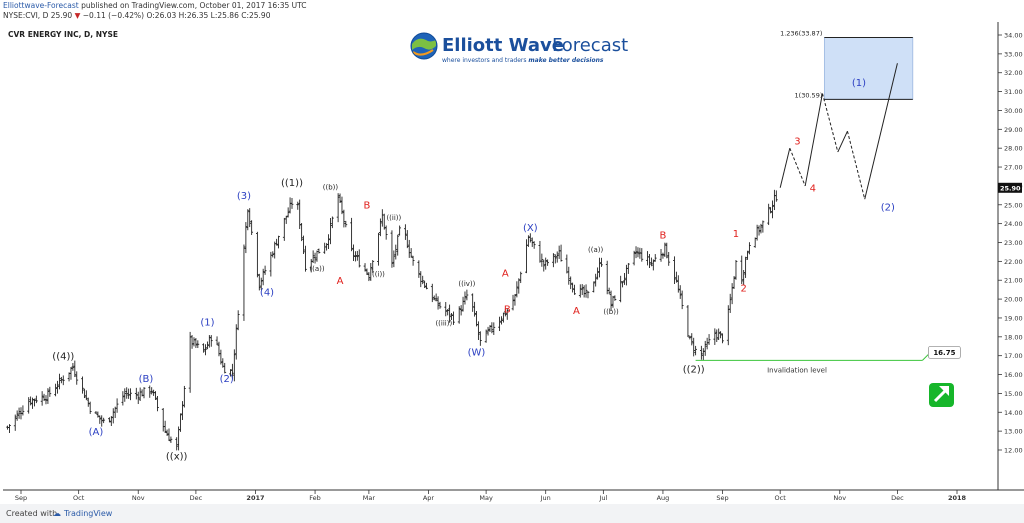 The height and width of the screenshot is (523, 1024). Describe the element at coordinates (88, 513) in the screenshot. I see `tradingview-link: TradingView` at that location.